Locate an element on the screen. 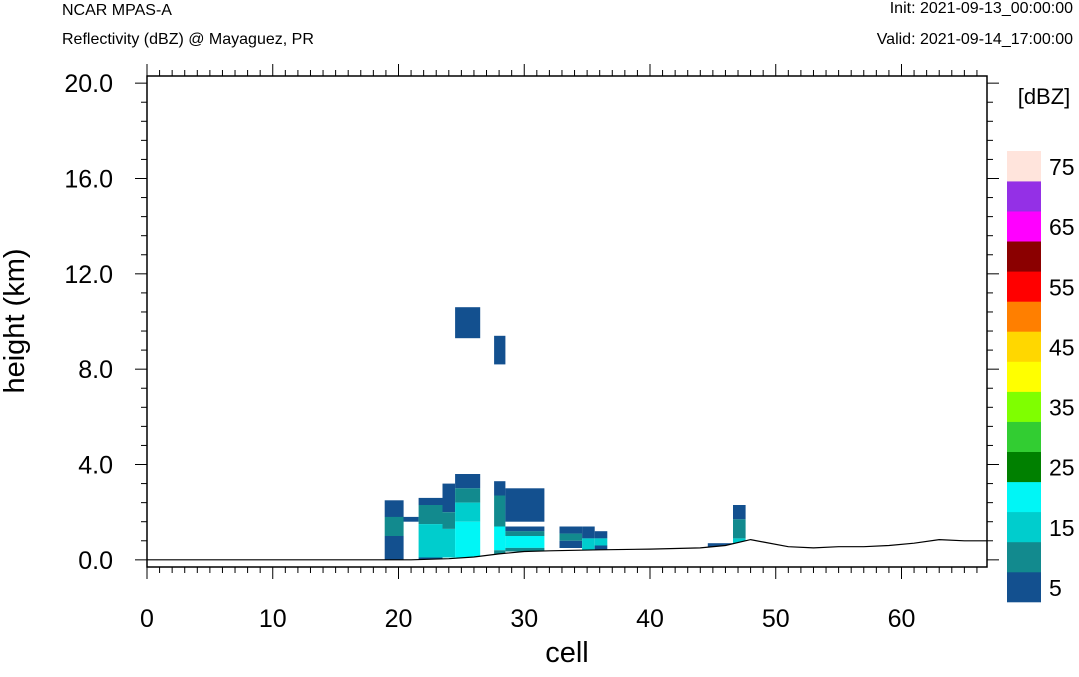  x-tick-label: 10 is located at coordinates (273, 619).